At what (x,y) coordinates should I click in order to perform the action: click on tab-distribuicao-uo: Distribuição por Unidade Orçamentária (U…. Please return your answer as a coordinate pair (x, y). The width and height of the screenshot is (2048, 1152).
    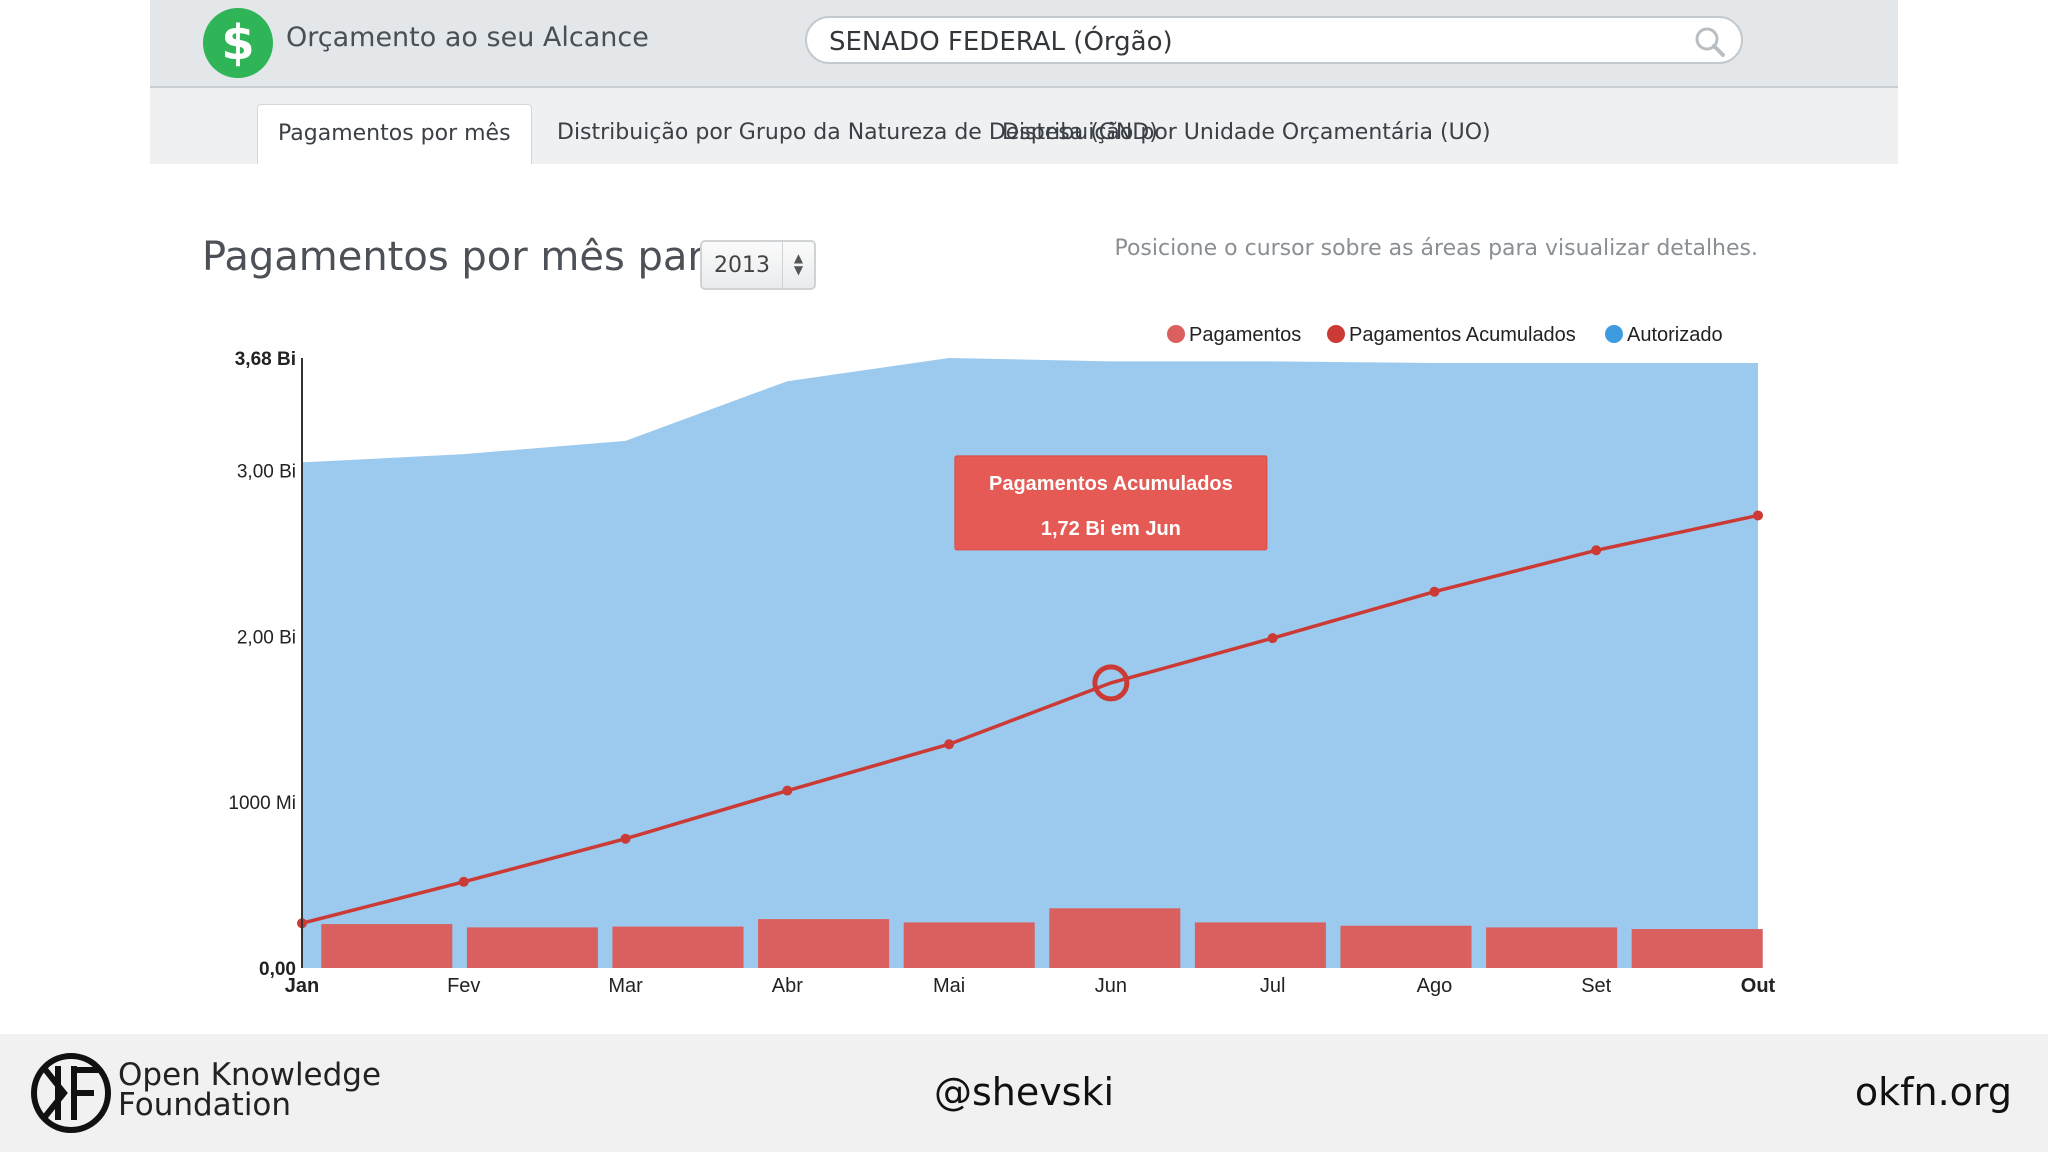
    Looking at the image, I should click on (1246, 132).